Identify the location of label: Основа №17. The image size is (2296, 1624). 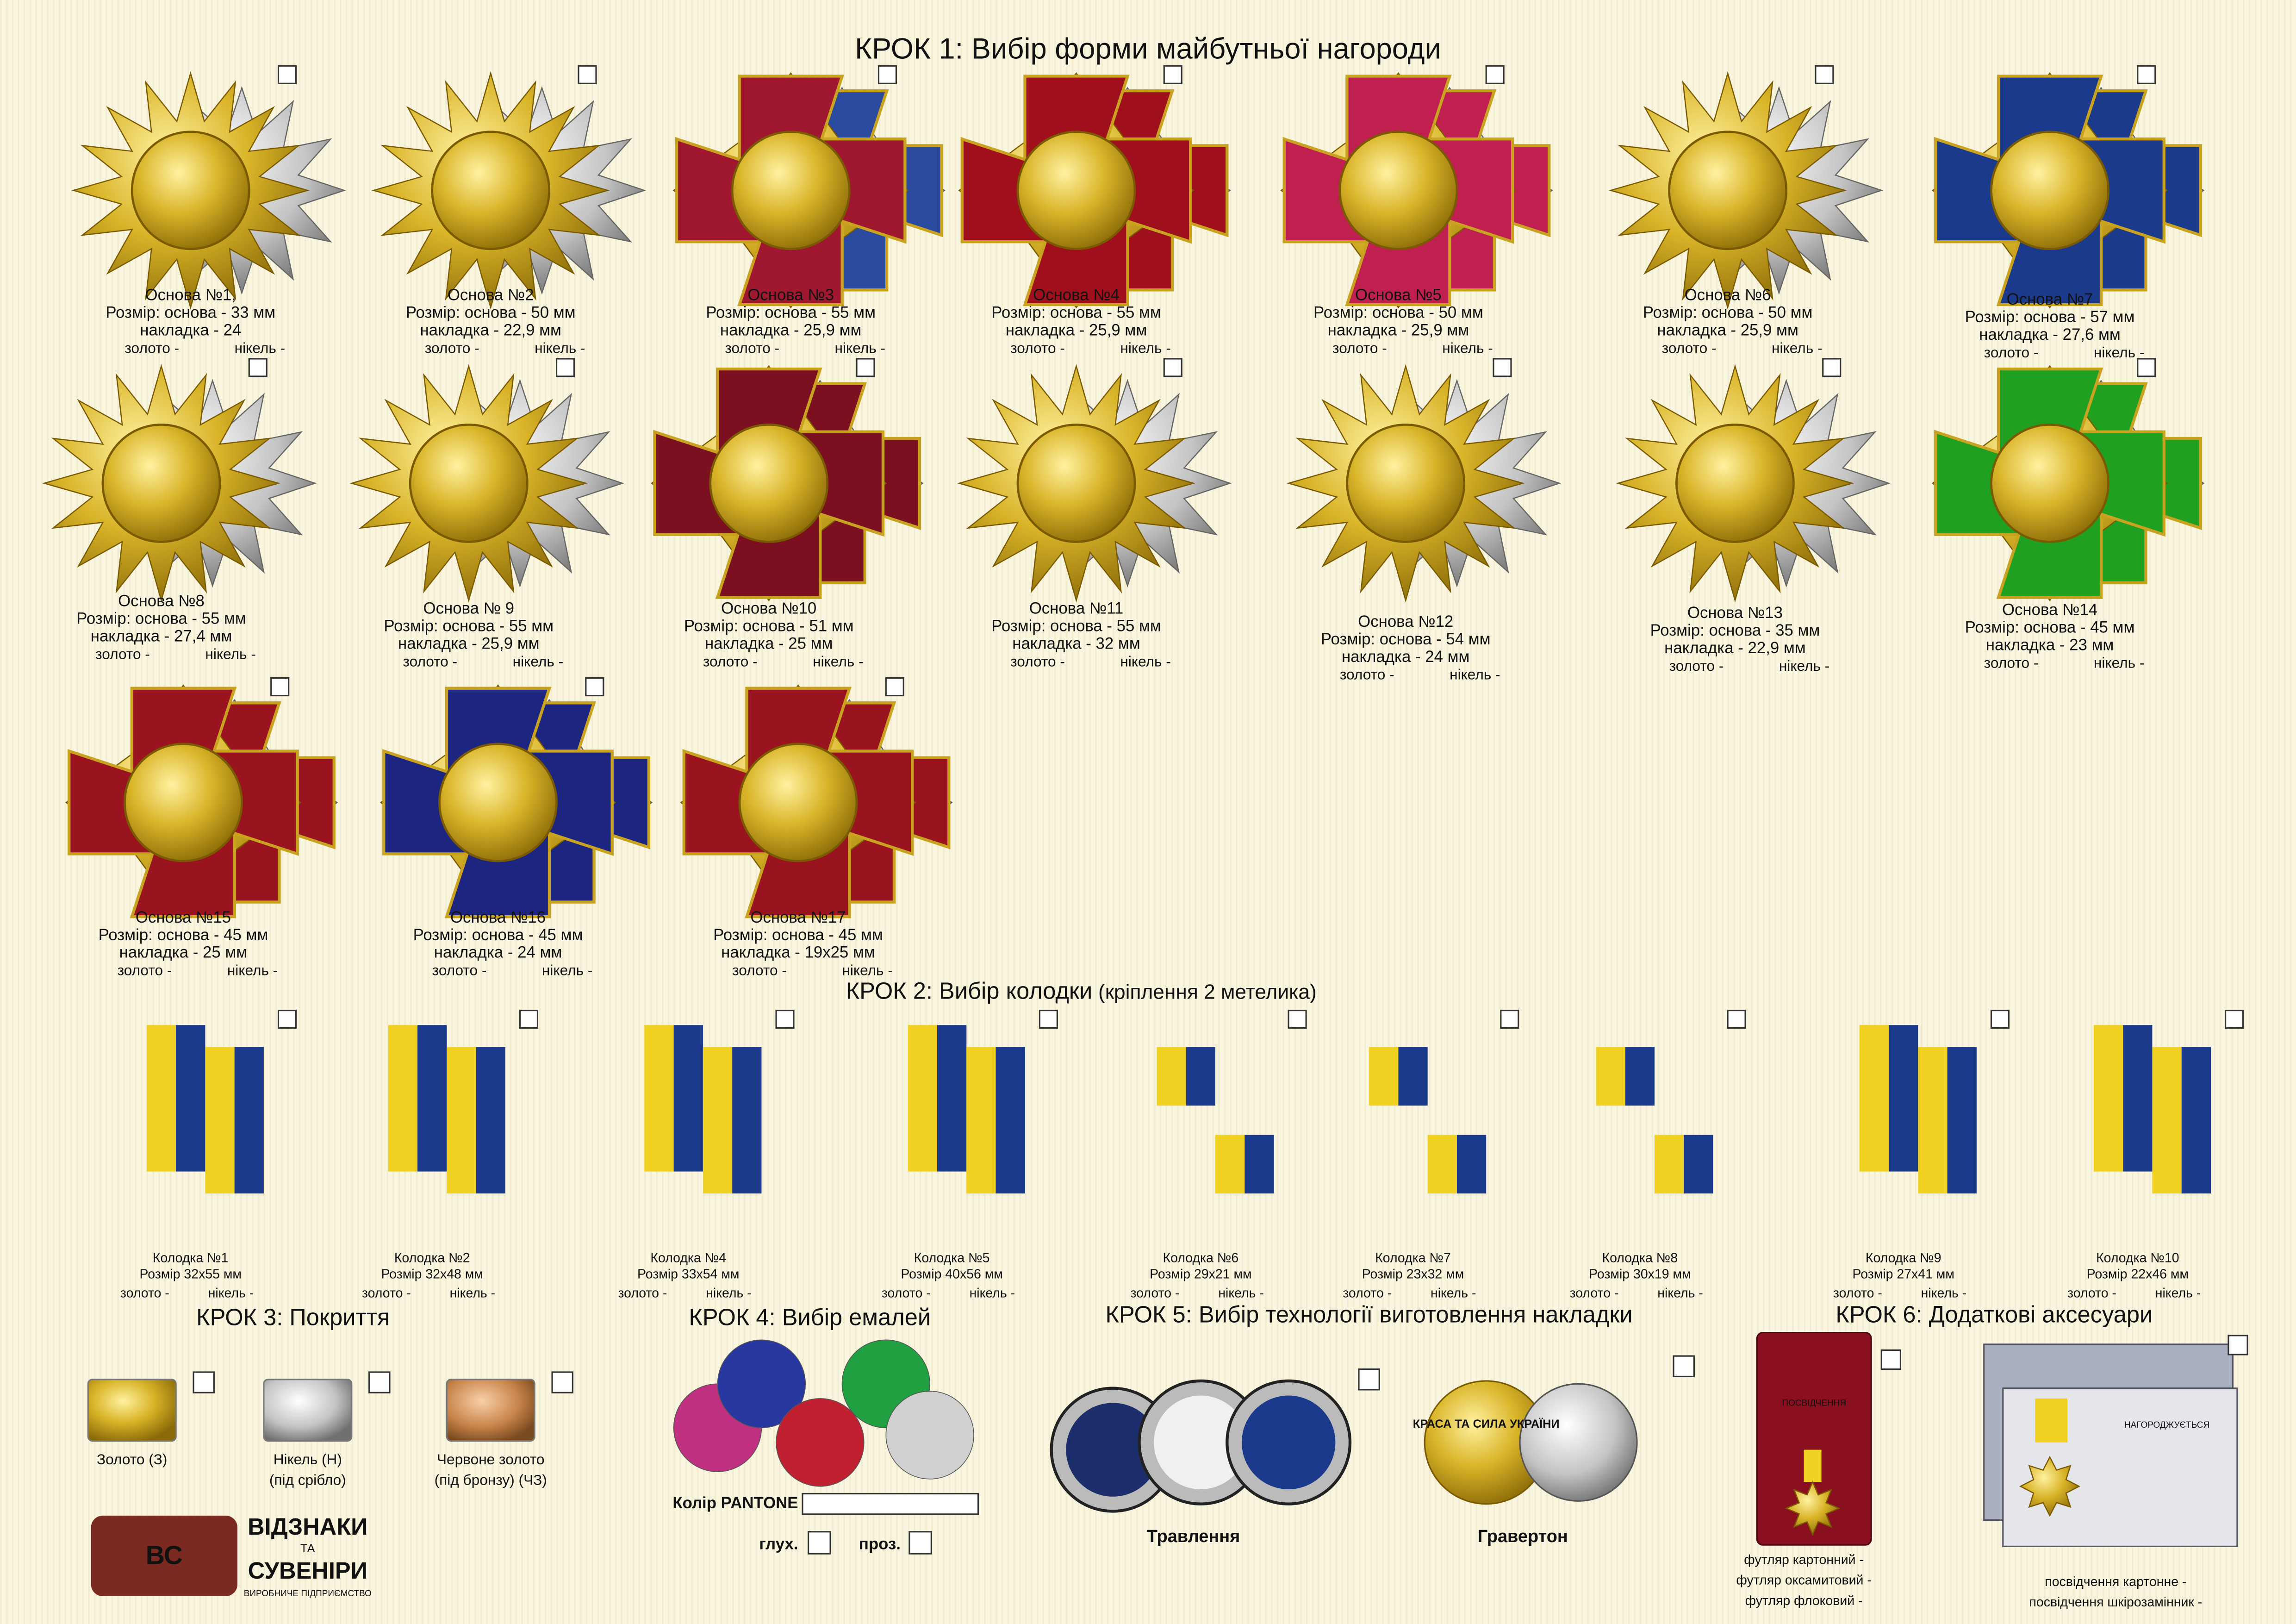
(798, 917).